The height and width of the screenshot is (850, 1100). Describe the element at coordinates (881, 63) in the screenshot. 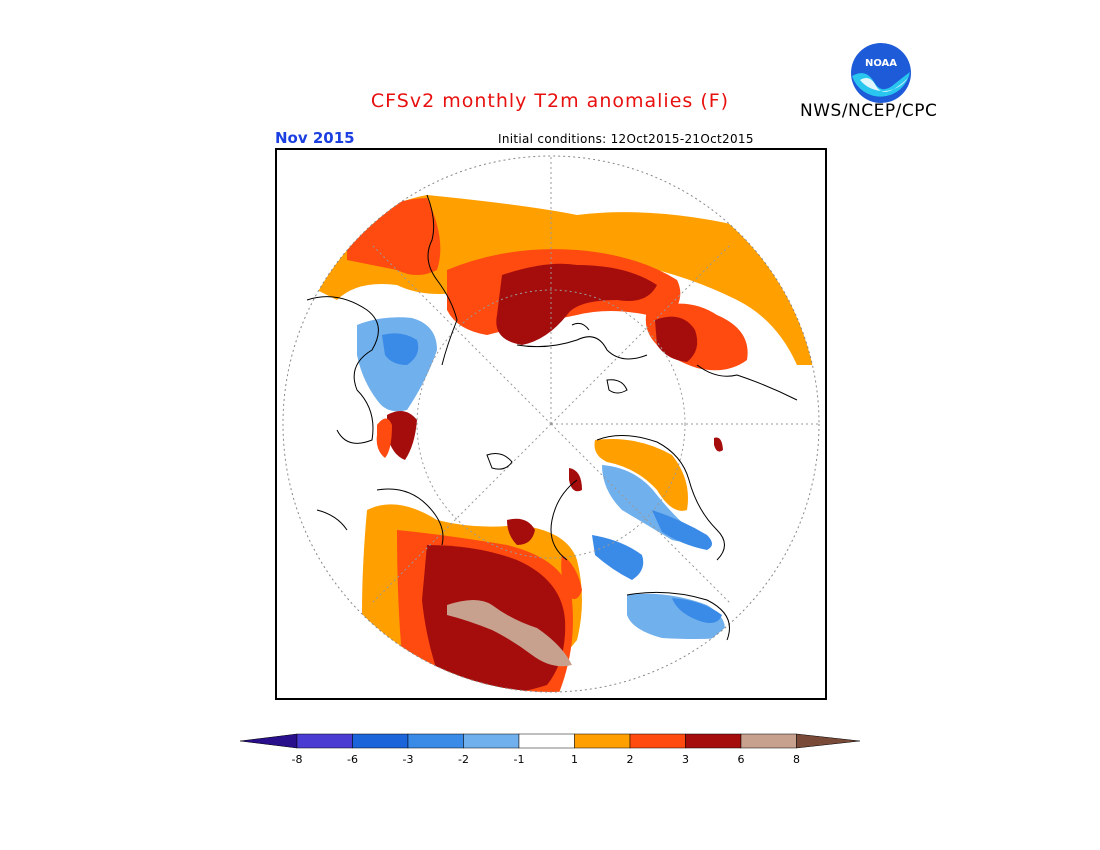

I see `noaa-logo-text: NOAA` at that location.